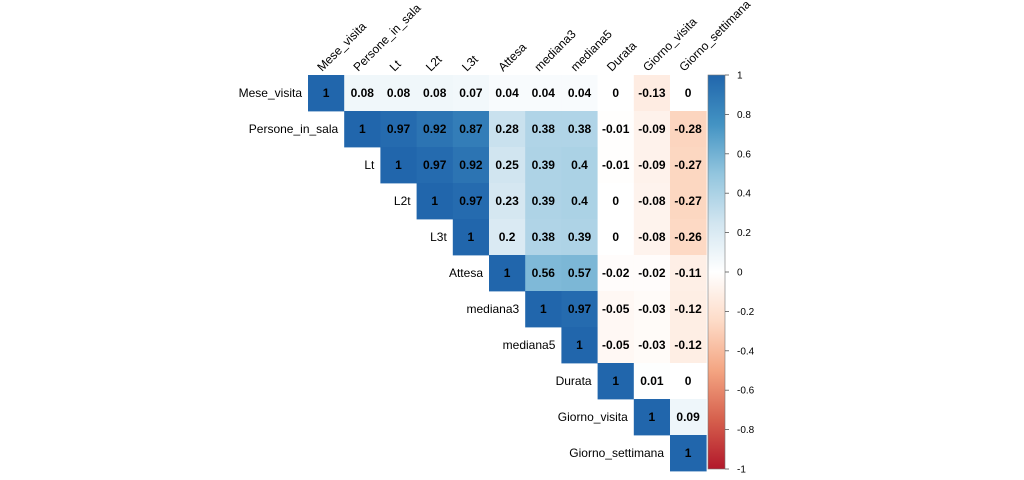 The height and width of the screenshot is (480, 1024). Describe the element at coordinates (731, 273) in the screenshot. I see `colorbar: 1 0.8 0.6 0.4 0.2 0 -0.2 -0.4 -0.6 -0.8 -1` at that location.